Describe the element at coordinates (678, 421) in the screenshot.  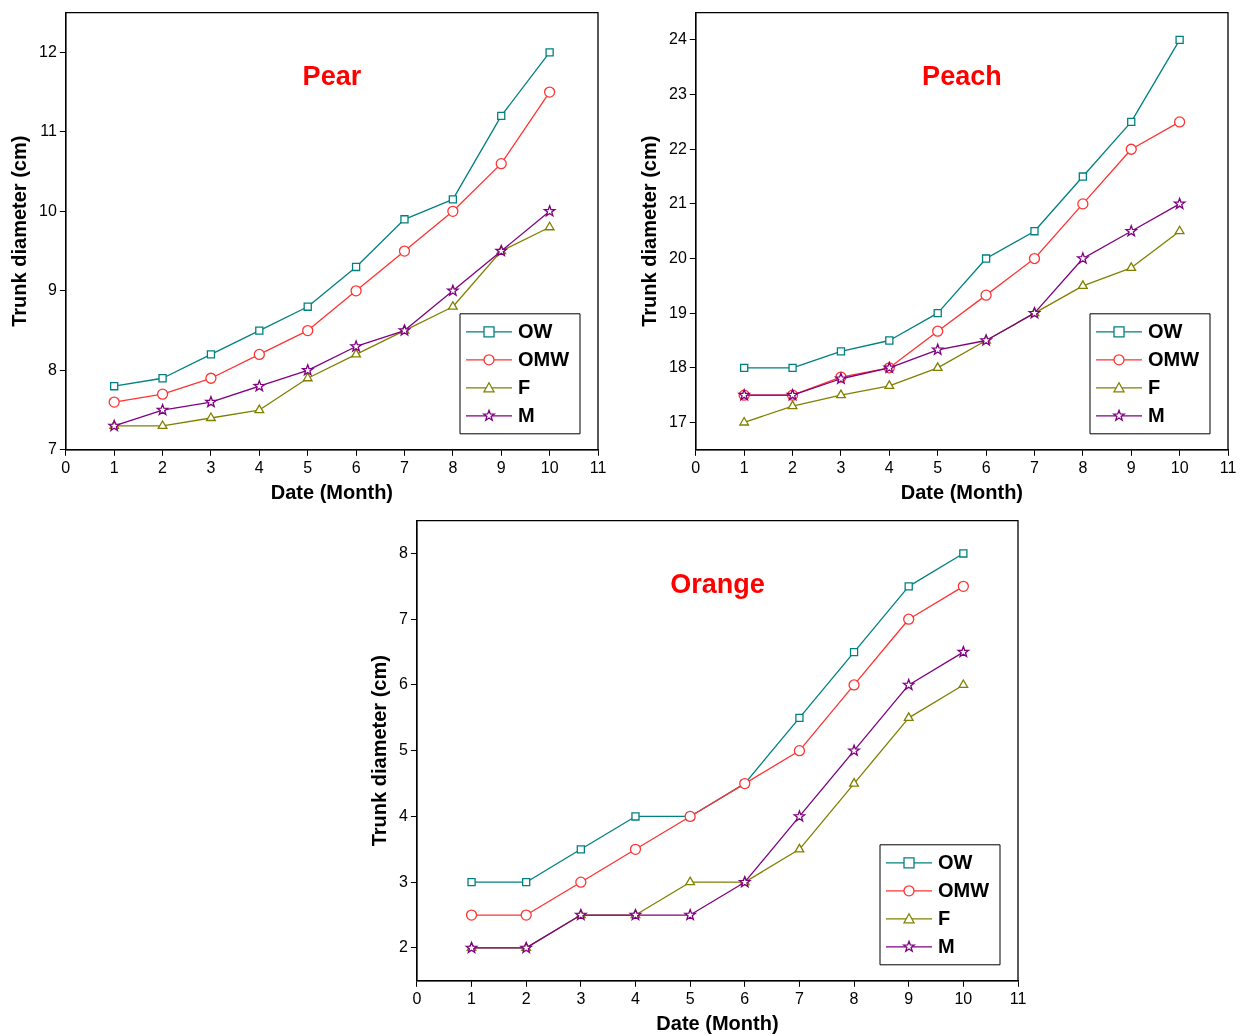
I see `y-tick-label: 17` at that location.